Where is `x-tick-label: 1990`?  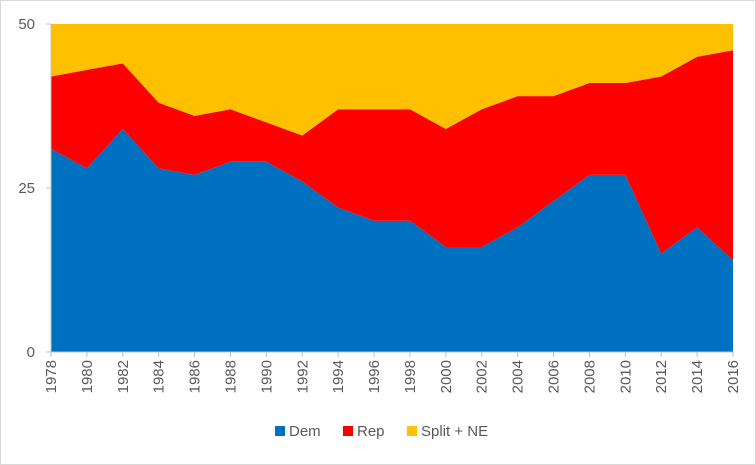 x-tick-label: 1990 is located at coordinates (266, 376).